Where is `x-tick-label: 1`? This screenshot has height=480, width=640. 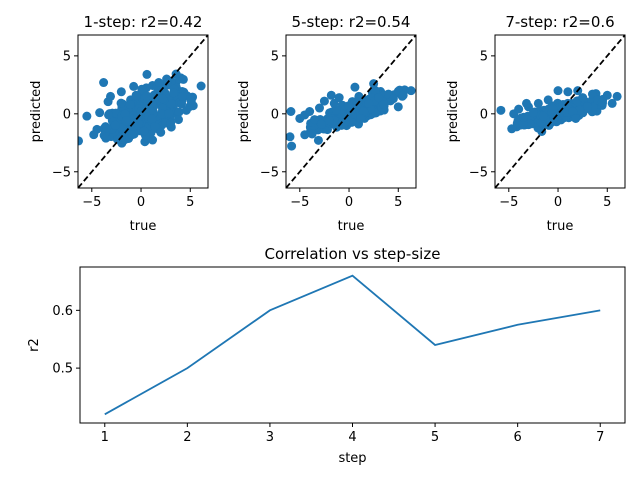 x-tick-label: 1 is located at coordinates (105, 437).